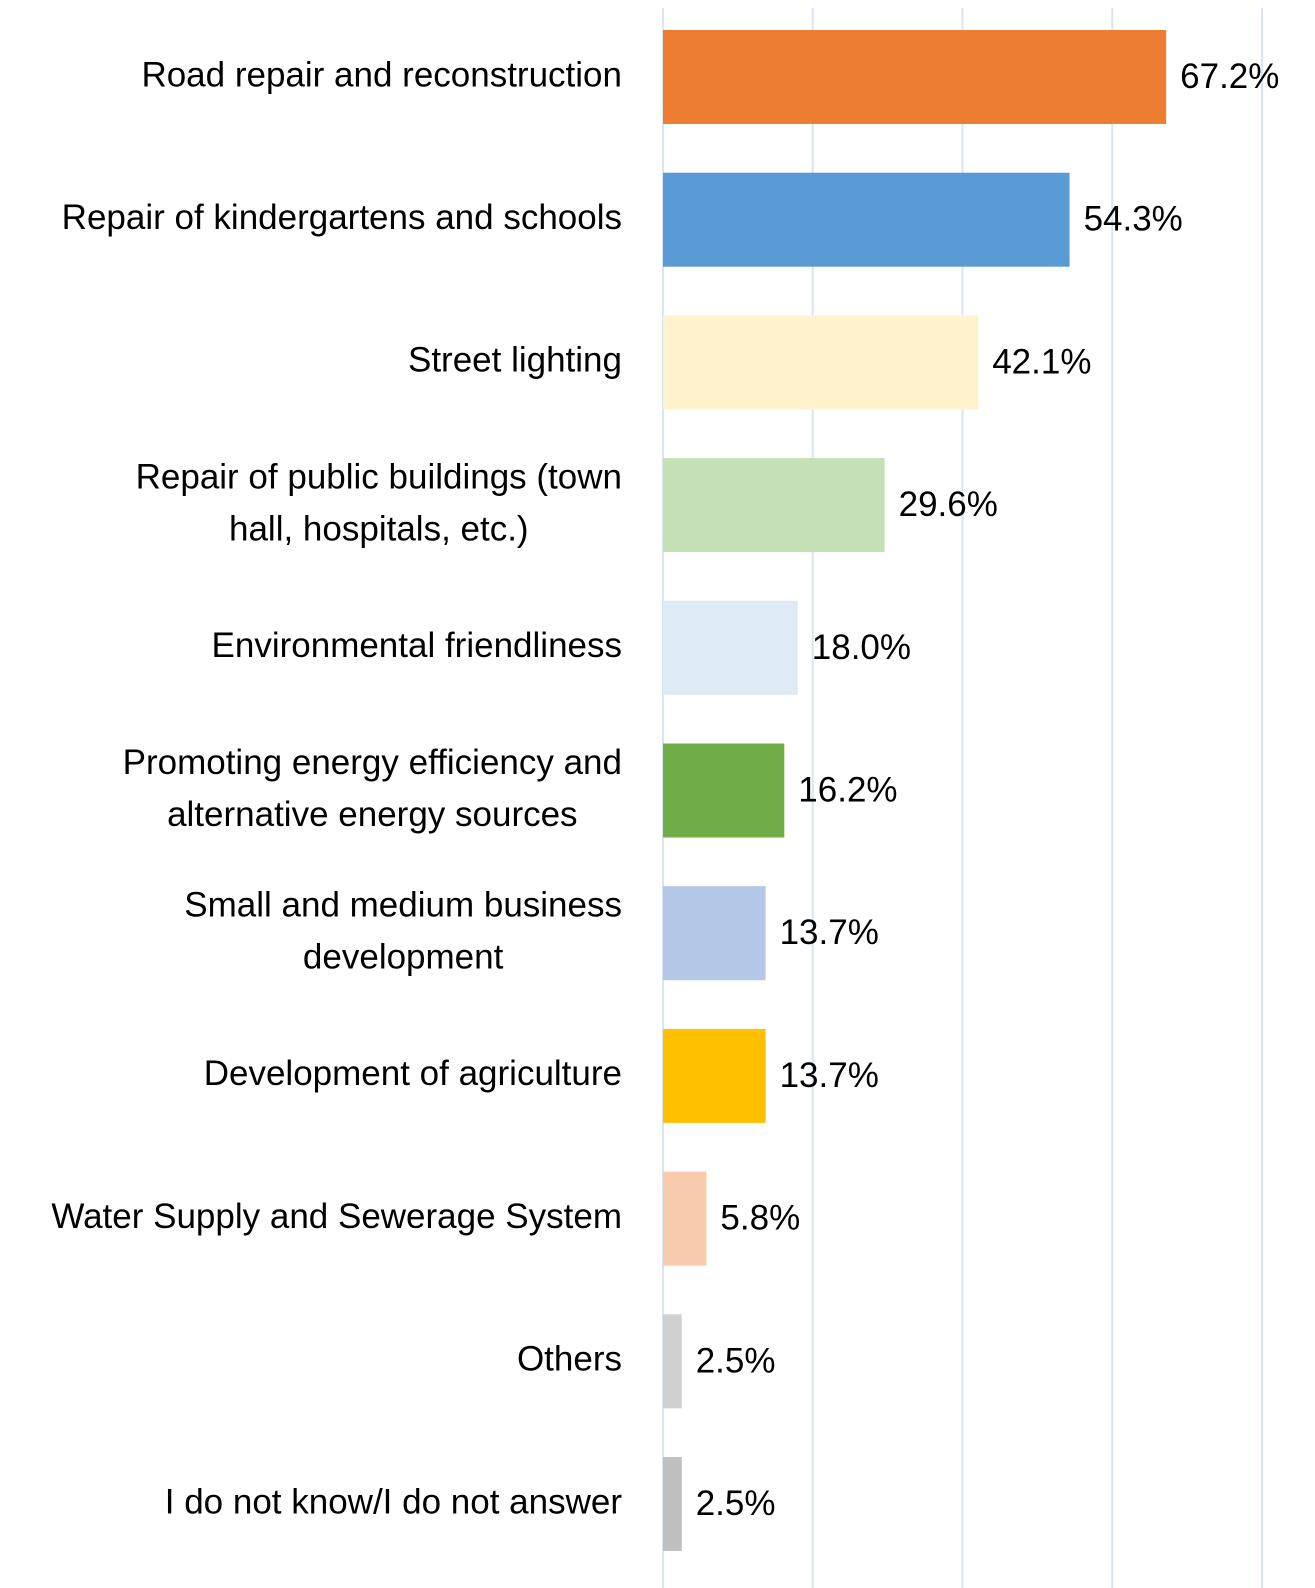 The height and width of the screenshot is (1588, 1315). Describe the element at coordinates (413, 1073) in the screenshot. I see `category-label-7: Development of agriculture` at that location.